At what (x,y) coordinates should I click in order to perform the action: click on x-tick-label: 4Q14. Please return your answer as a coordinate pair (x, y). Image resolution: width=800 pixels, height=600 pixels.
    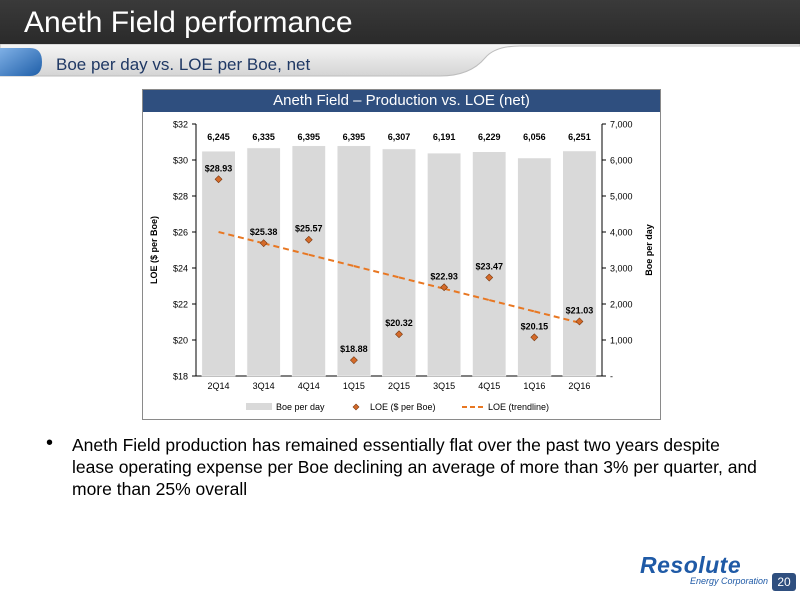
    Looking at the image, I should click on (309, 386).